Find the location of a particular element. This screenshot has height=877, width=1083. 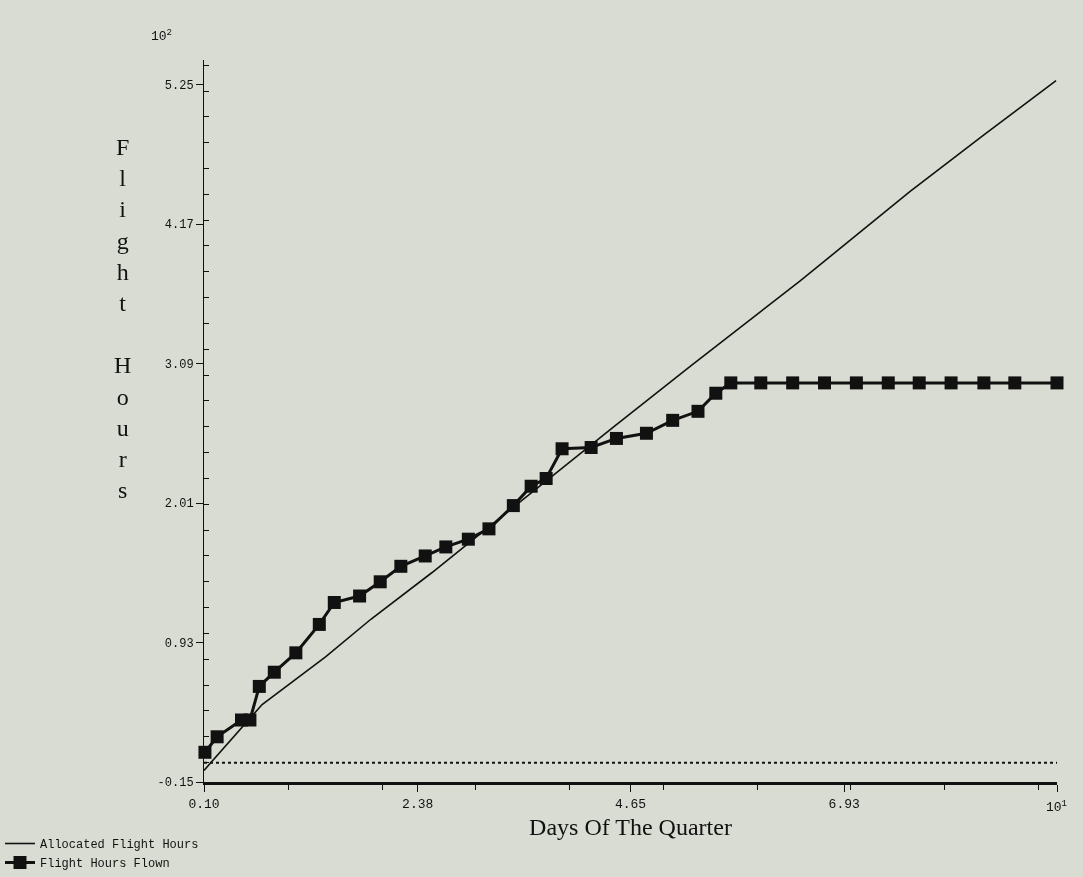

y-tick-label: -0.15 is located at coordinates (175, 783).